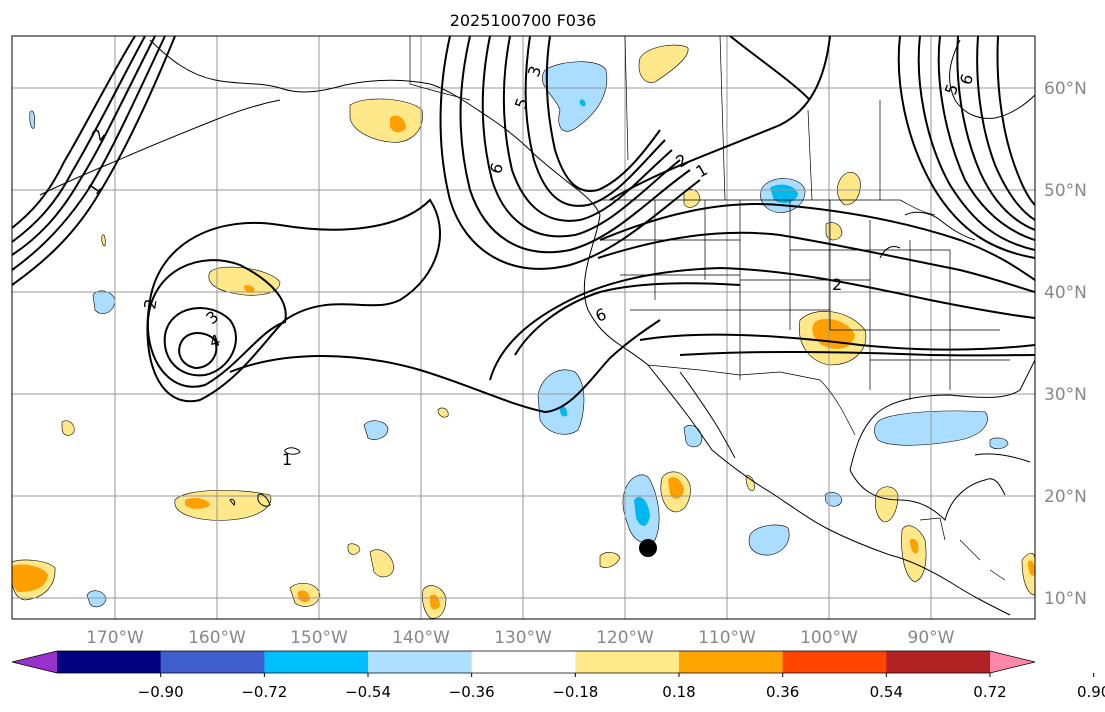 The width and height of the screenshot is (1105, 712). Describe the element at coordinates (161, 692) in the screenshot. I see `colorbar-tick-label: −0.90` at that location.